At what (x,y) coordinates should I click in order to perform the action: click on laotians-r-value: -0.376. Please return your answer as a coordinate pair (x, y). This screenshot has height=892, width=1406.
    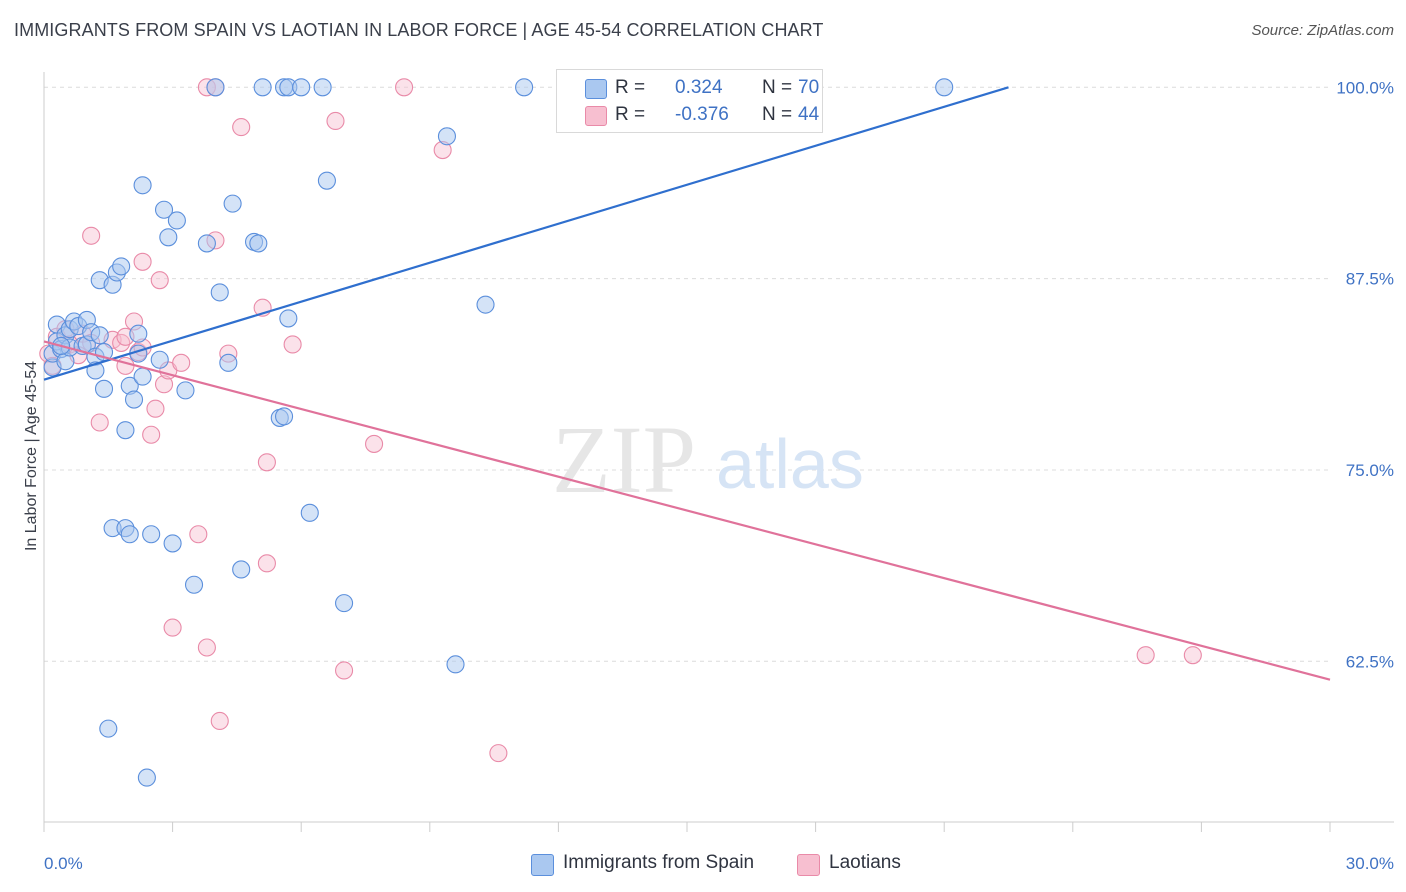
    Looking at the image, I should click on (702, 114).